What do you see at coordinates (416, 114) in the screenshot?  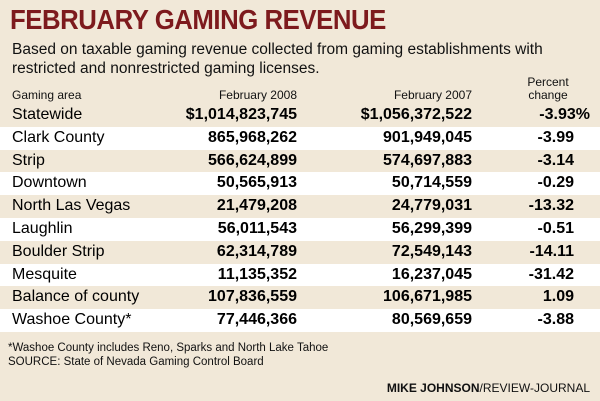 I see `value-cell: $1,056,372,522` at bounding box center [416, 114].